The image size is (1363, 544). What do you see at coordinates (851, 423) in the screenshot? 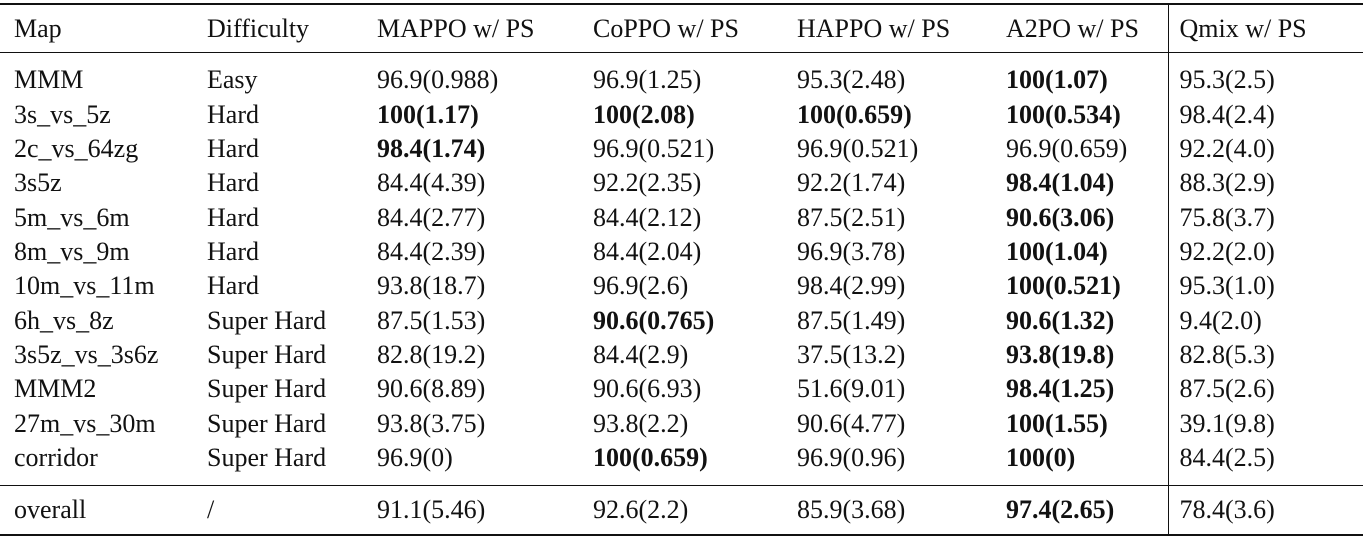
I see `cell: 90.6(4.77)` at bounding box center [851, 423].